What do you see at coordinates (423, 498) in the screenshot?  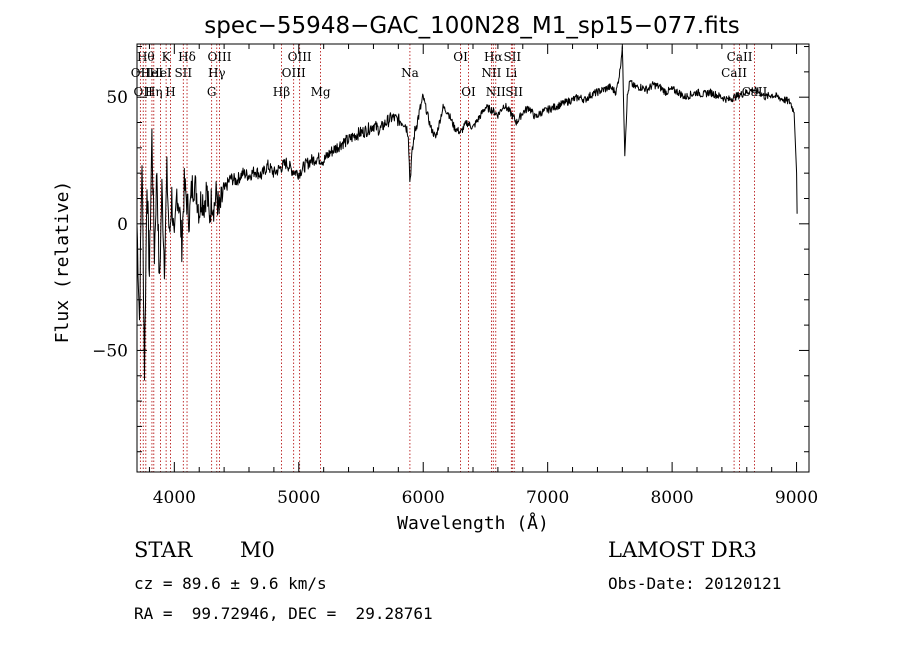 I see `x-tick-label: 6000` at bounding box center [423, 498].